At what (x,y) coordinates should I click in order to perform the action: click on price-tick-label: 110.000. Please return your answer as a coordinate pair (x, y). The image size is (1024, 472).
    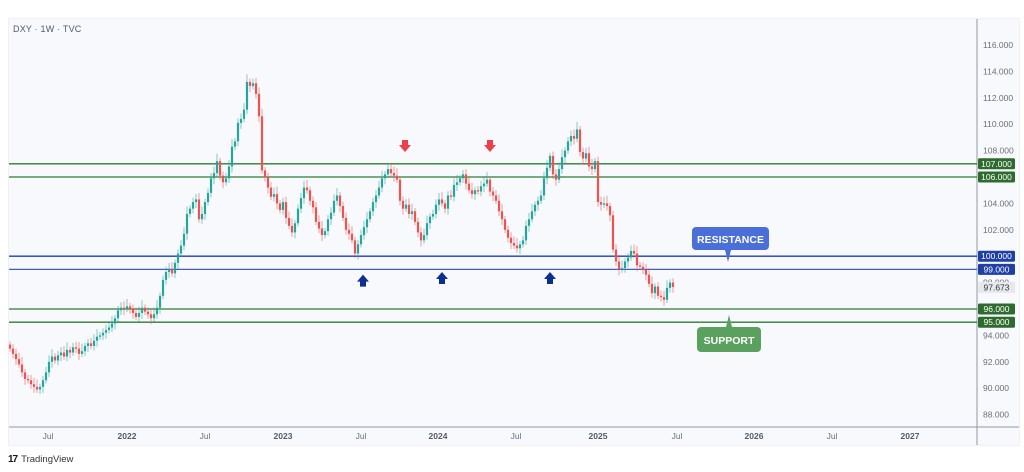
    Looking at the image, I should click on (998, 124).